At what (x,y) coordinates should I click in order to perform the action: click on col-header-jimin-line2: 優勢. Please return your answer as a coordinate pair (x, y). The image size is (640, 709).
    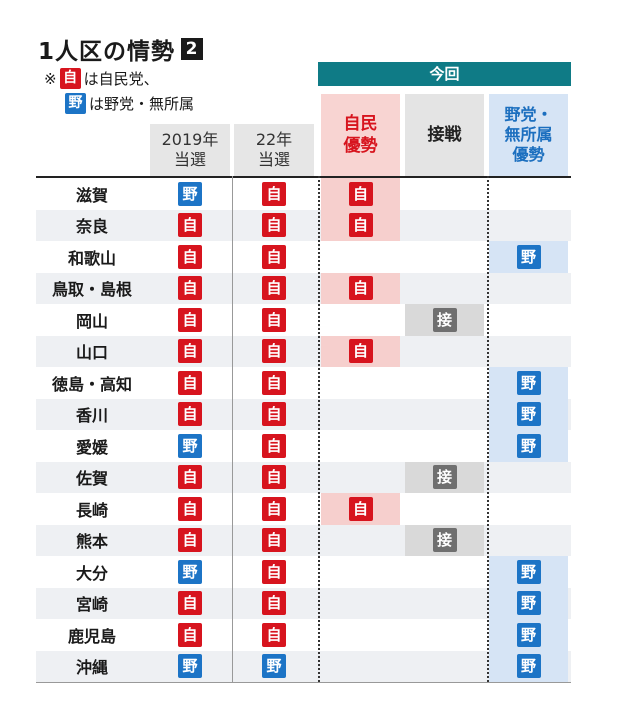
    Looking at the image, I should click on (360, 146).